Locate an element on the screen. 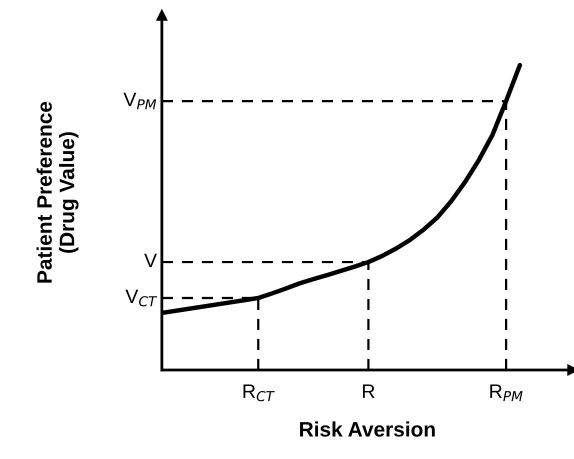 The width and height of the screenshot is (574, 459). ref-line-label: V$_{CT}$ is located at coordinates (141, 298).